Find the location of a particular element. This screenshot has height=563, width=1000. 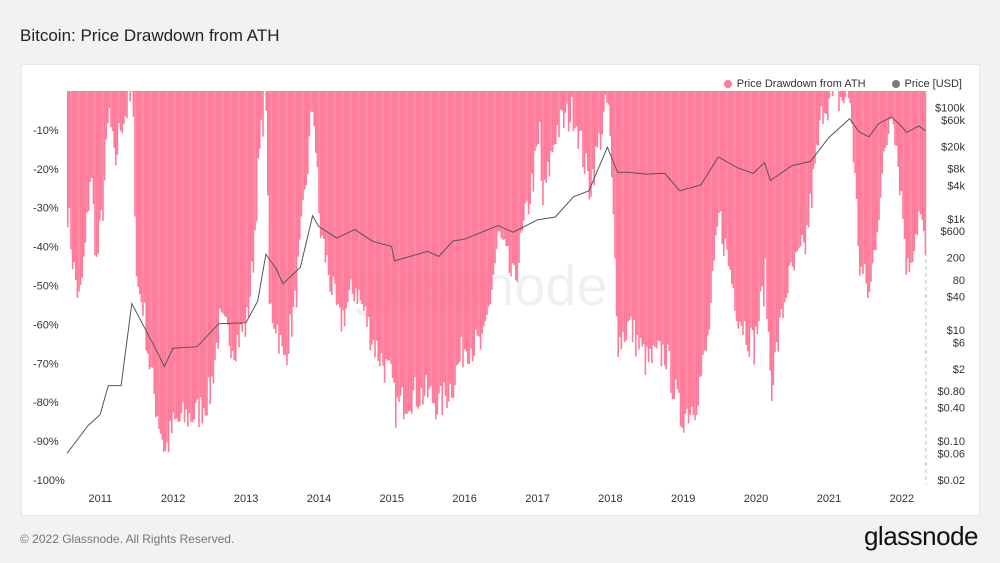

y-right-tick-label: $10 is located at coordinates (956, 331).